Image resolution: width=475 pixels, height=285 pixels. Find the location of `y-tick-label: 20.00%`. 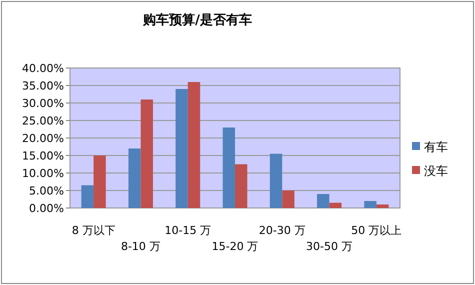

y-tick-label: 20.00% is located at coordinates (43, 138).